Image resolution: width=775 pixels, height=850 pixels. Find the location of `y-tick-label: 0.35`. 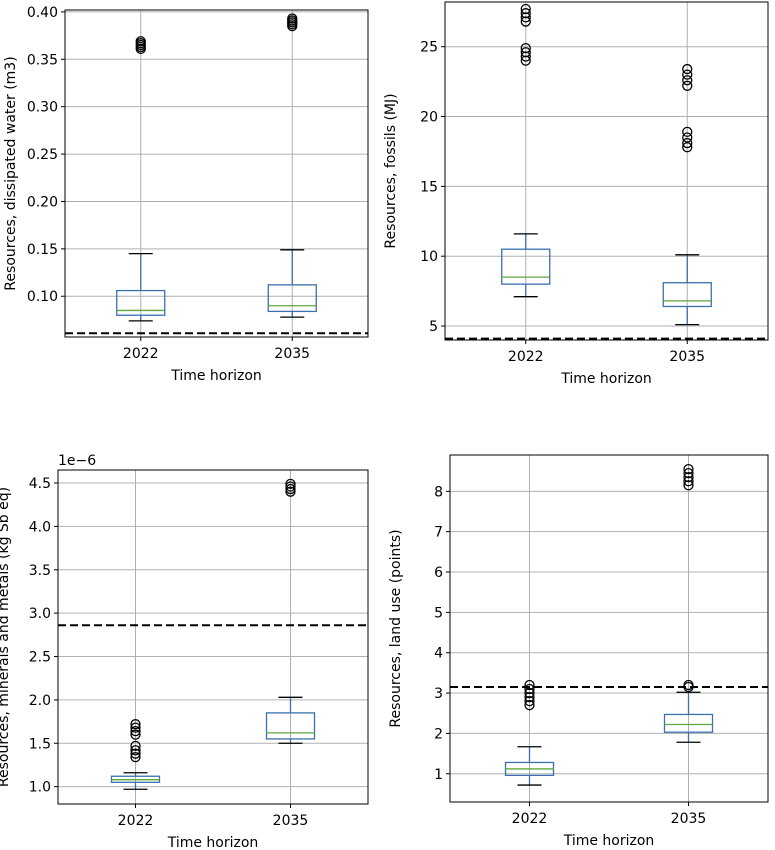

y-tick-label: 0.35 is located at coordinates (42, 60).